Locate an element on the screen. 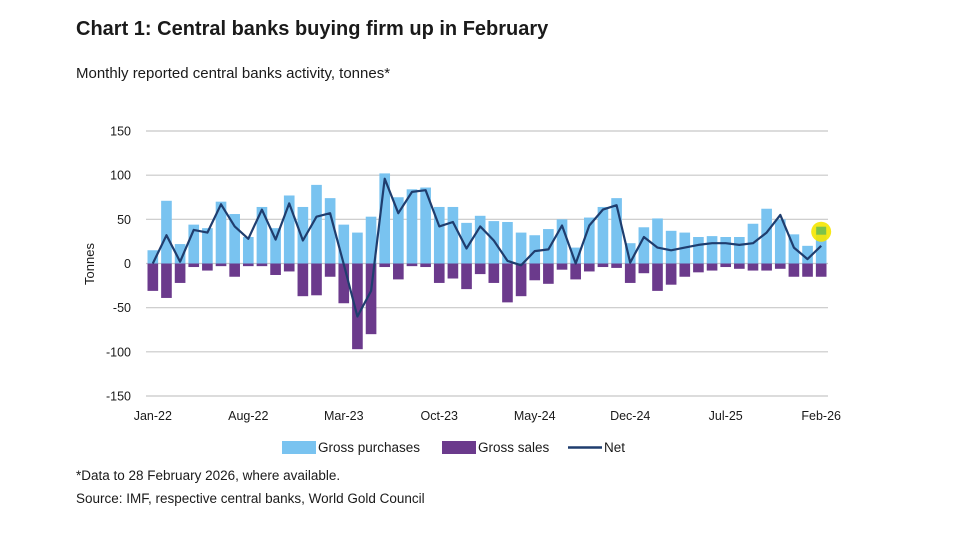 The image size is (955, 537). x-tick-label: Feb-26 is located at coordinates (821, 416).